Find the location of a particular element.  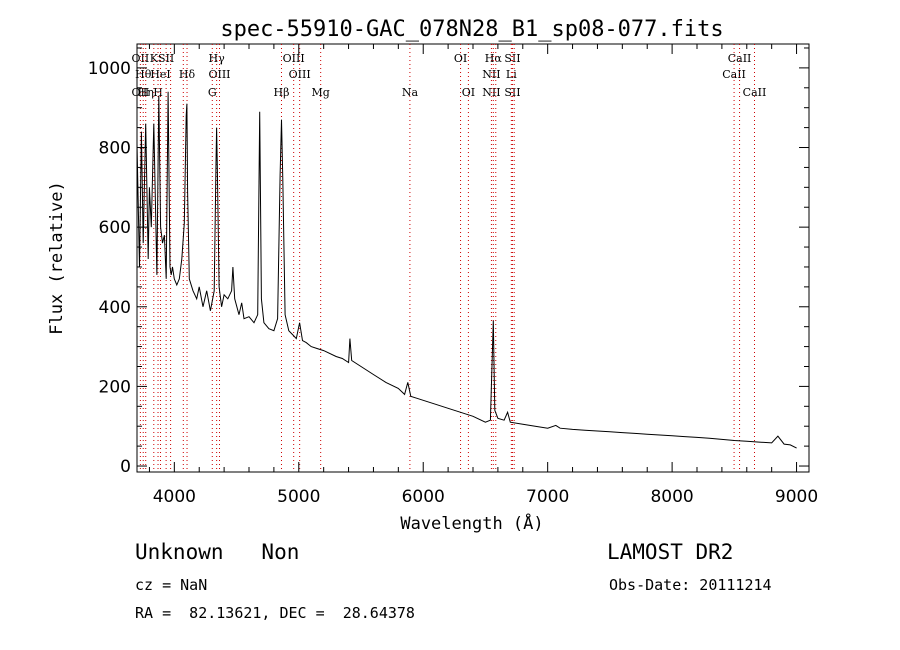

line-marker-label: H is located at coordinates (158, 92).